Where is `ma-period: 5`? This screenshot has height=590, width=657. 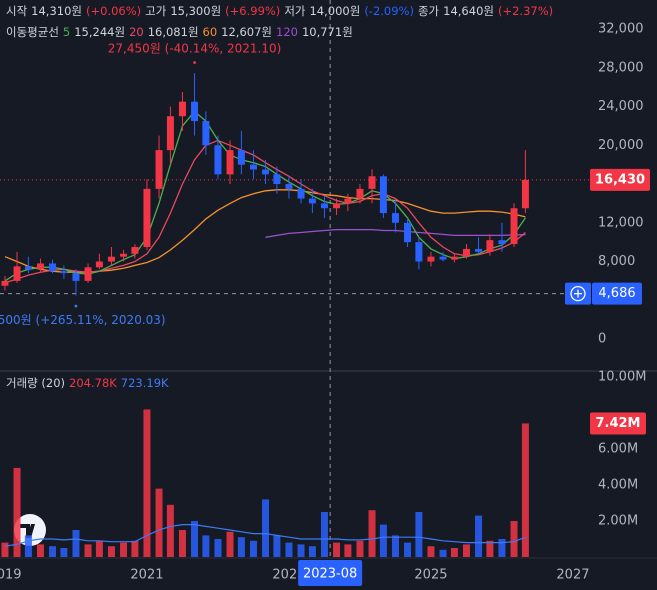 ma-period: 5 is located at coordinates (66, 32).